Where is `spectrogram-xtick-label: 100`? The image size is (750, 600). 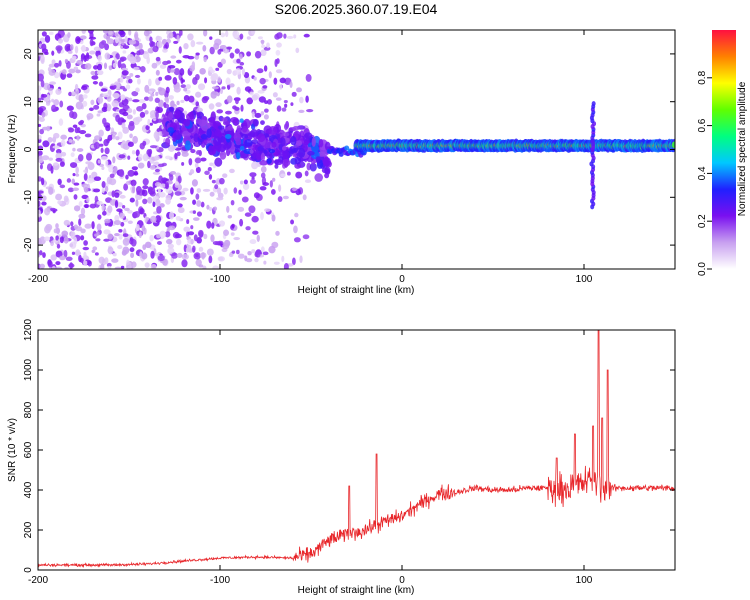
spectrogram-xtick-label: 100 is located at coordinates (584, 279).